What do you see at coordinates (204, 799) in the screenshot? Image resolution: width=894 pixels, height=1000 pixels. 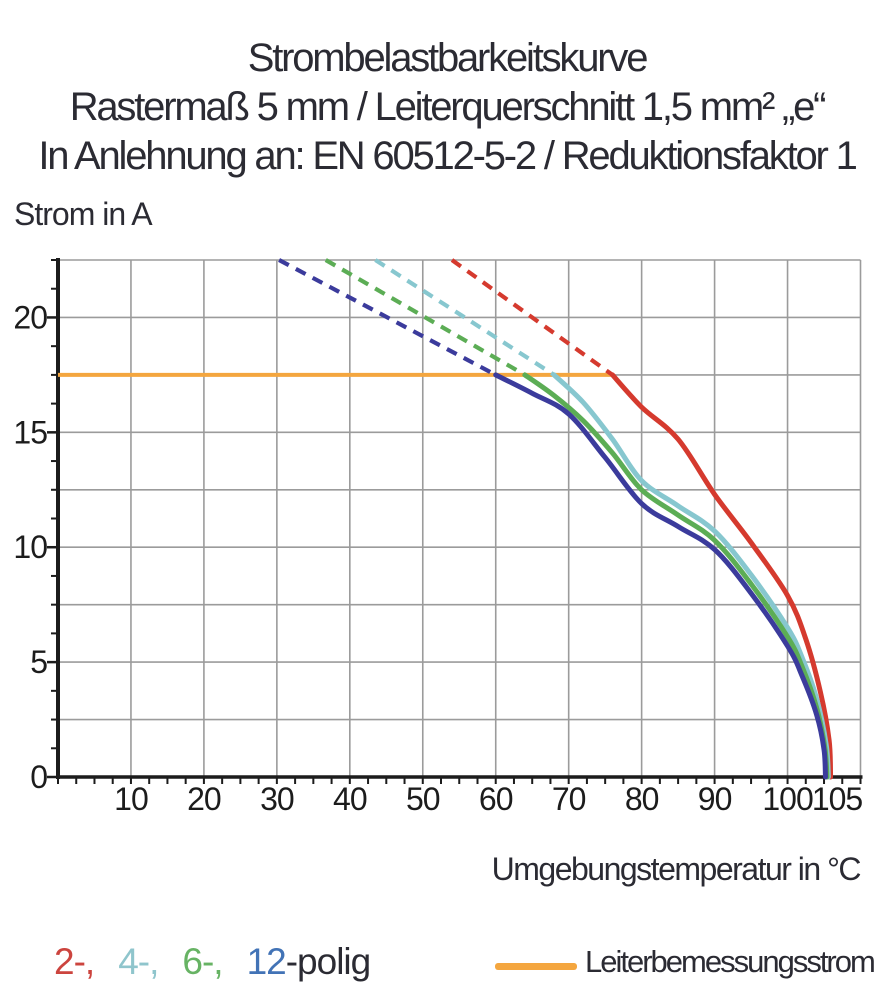 I see `x-tick-label: 20` at bounding box center [204, 799].